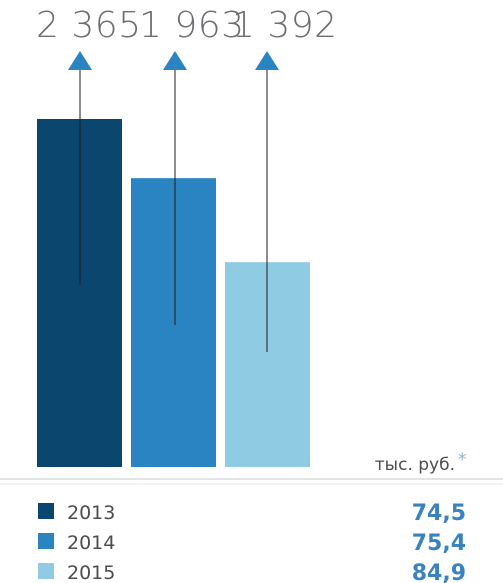 Image resolution: width=503 pixels, height=583 pixels. What do you see at coordinates (173, 322) in the screenshot?
I see `bar-2014` at bounding box center [173, 322].